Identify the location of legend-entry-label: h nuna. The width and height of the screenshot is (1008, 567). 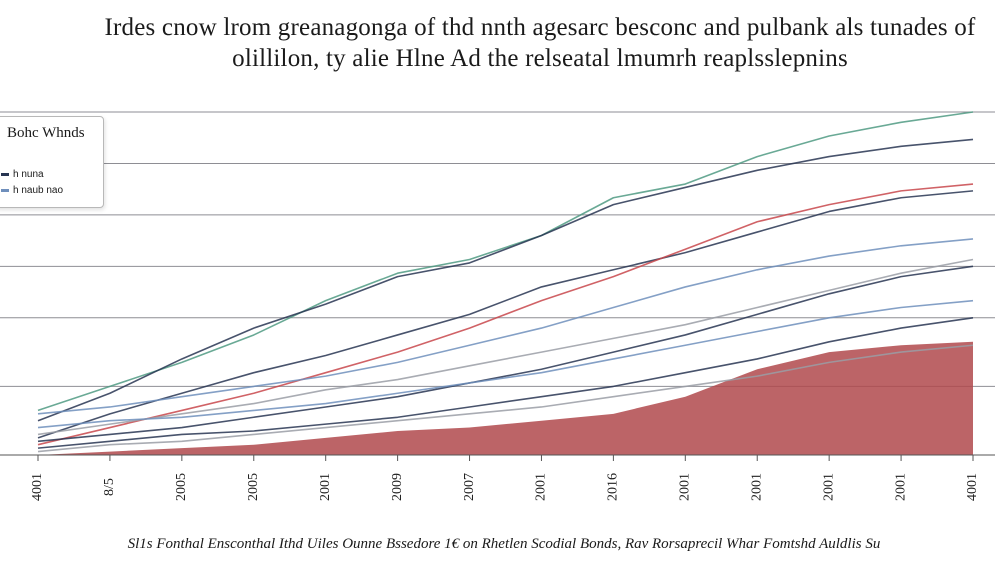
(28, 174).